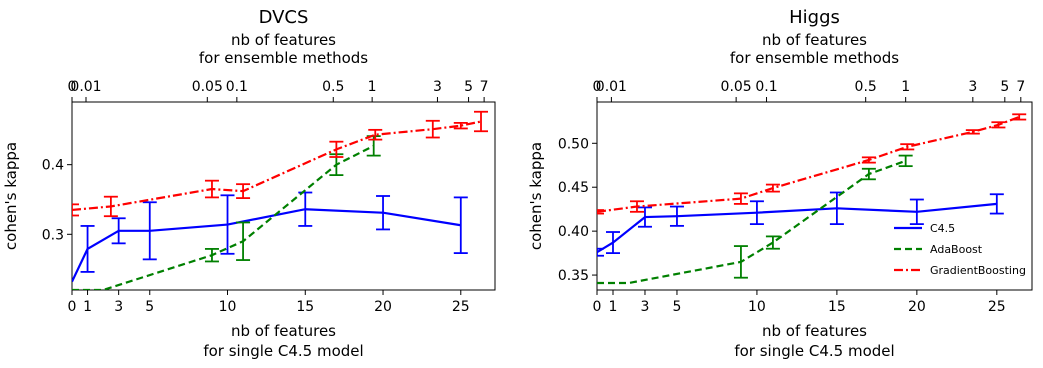 This screenshot has width=1043, height=368. I want to click on legend: C4.5 AdaBoost GradientBoosting, so click(960, 249).